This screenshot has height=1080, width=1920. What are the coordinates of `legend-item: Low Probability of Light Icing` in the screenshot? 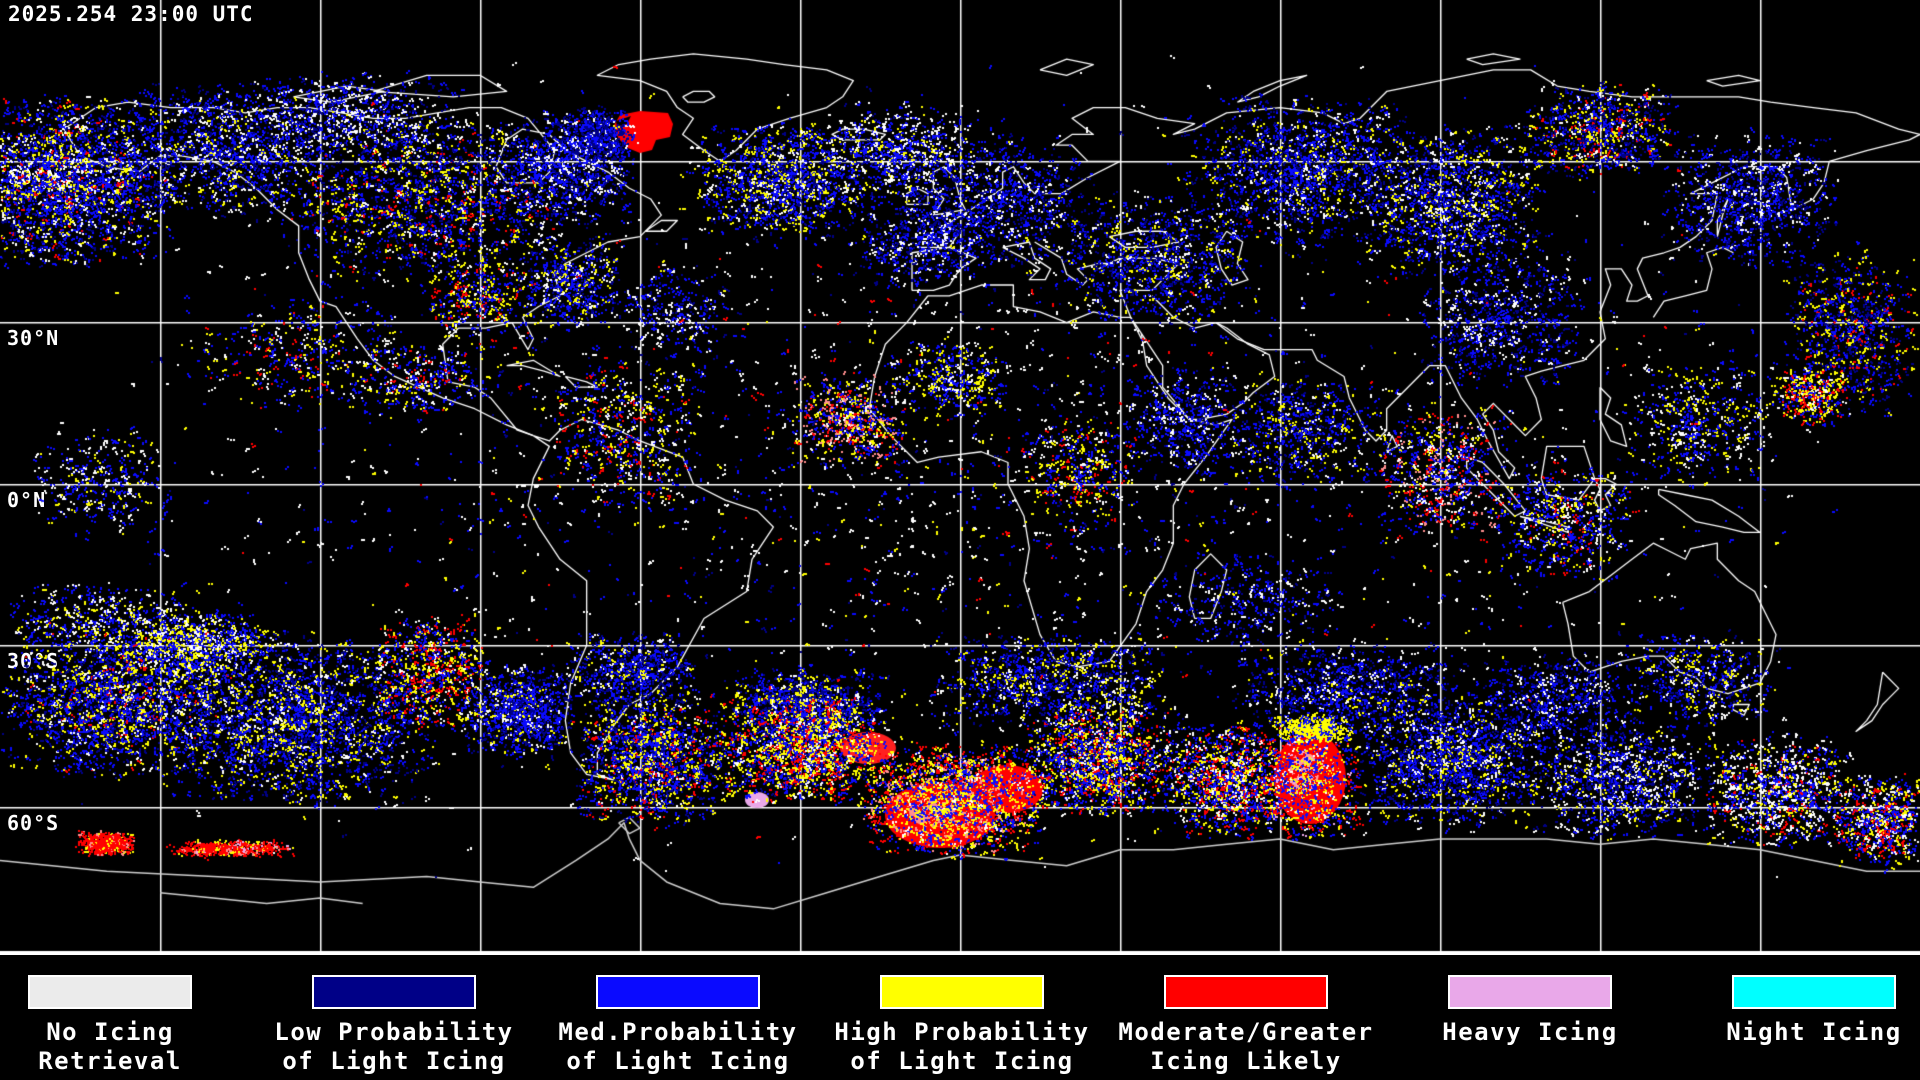 It's located at (394, 1025).